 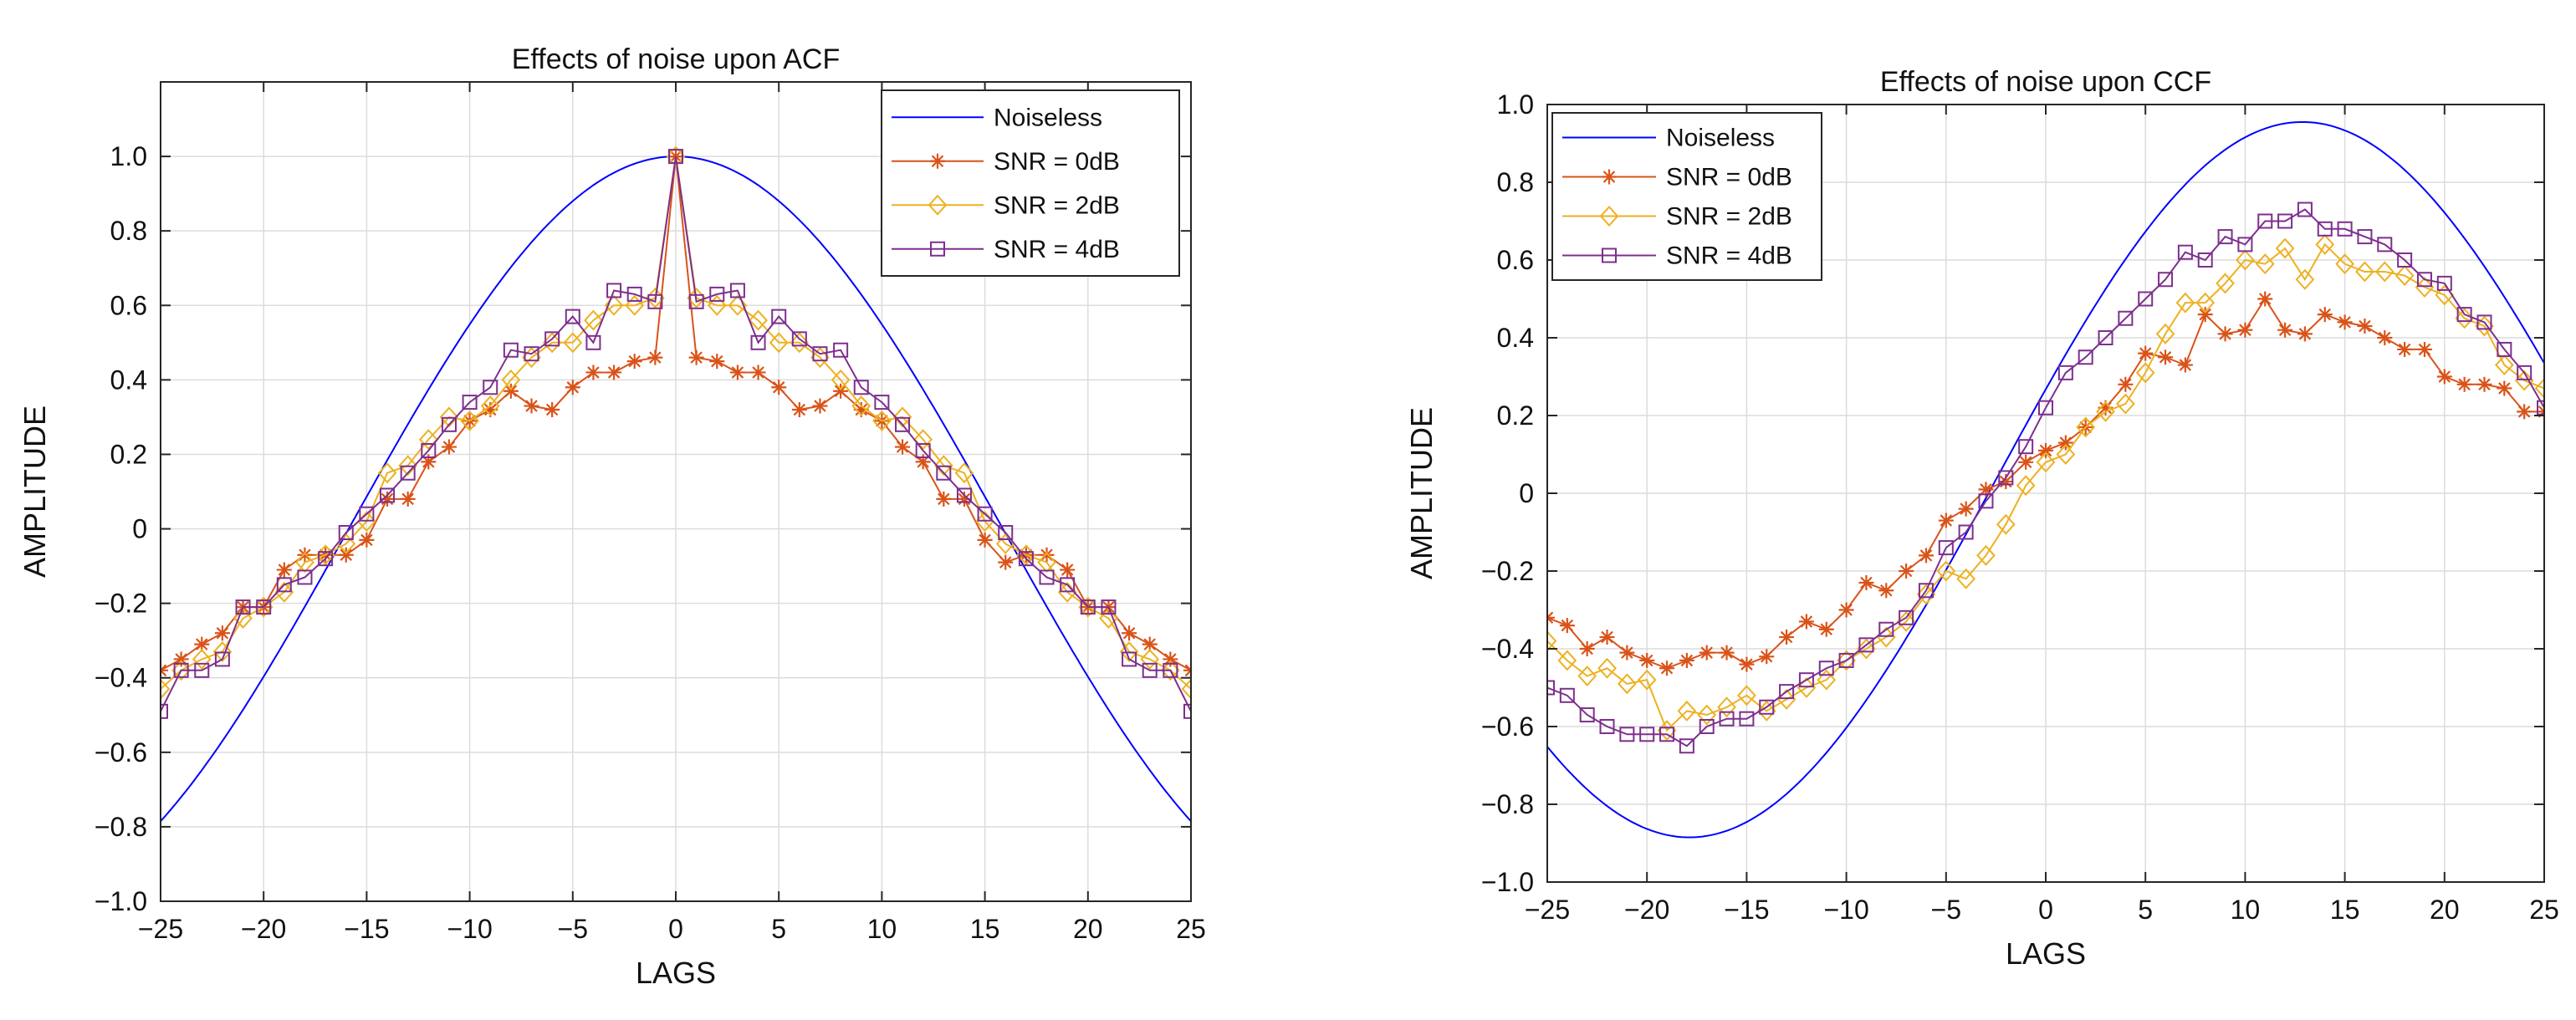 I want to click on x-tick-label: 15, so click(x=2345, y=910).